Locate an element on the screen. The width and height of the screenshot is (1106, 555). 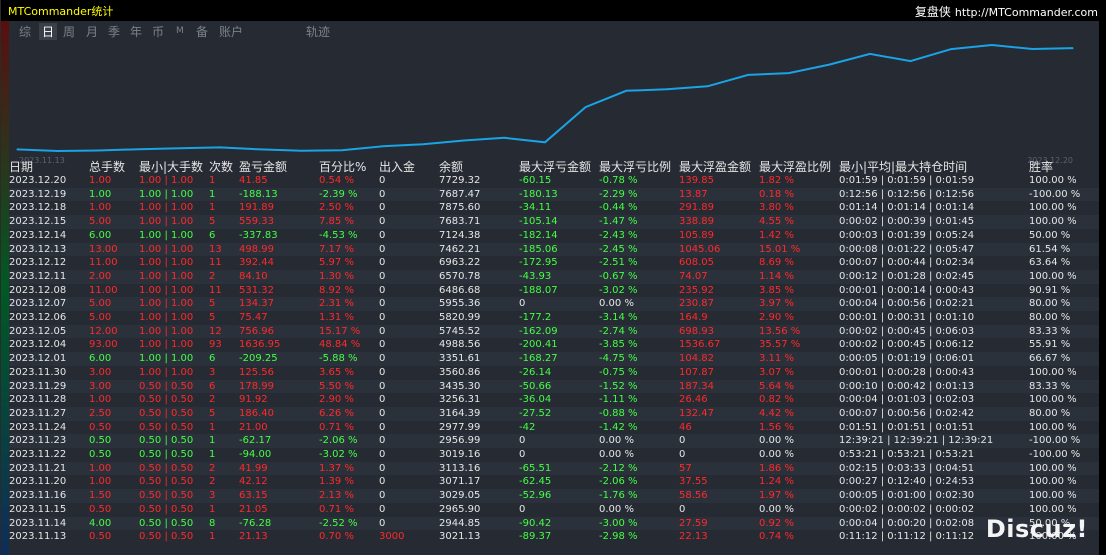
tab-currency: 币 is located at coordinates (158, 32).